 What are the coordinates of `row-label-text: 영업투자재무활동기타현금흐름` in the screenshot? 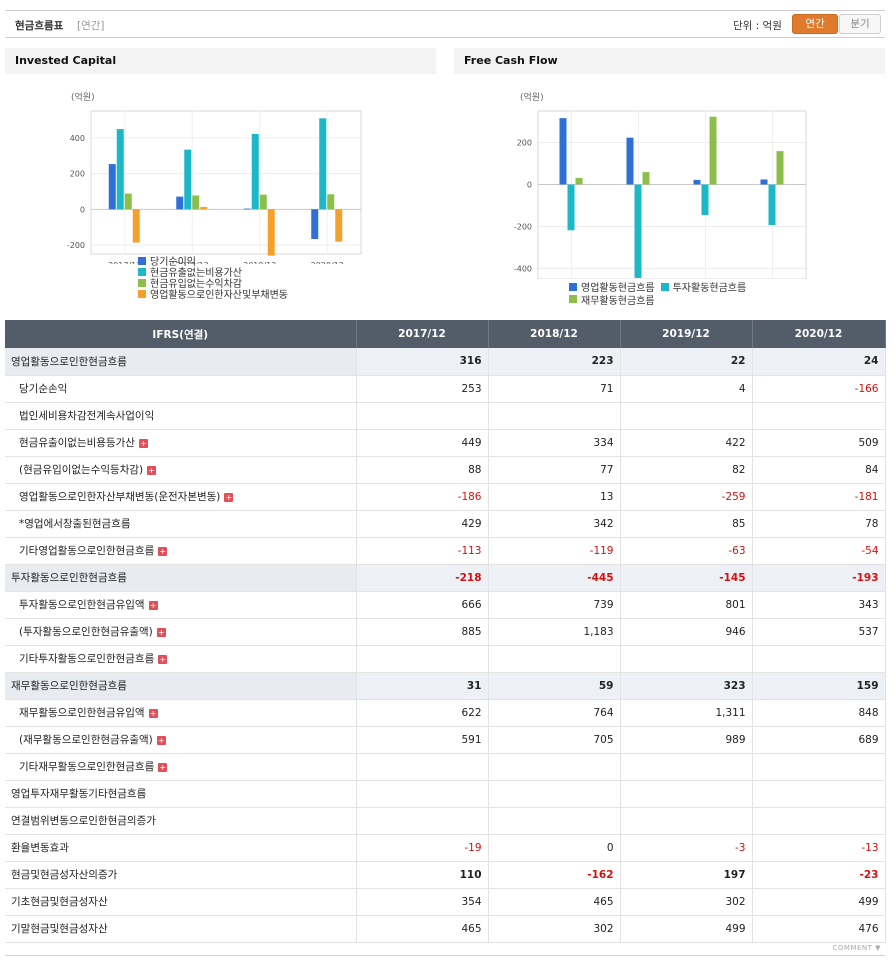 It's located at (79, 794).